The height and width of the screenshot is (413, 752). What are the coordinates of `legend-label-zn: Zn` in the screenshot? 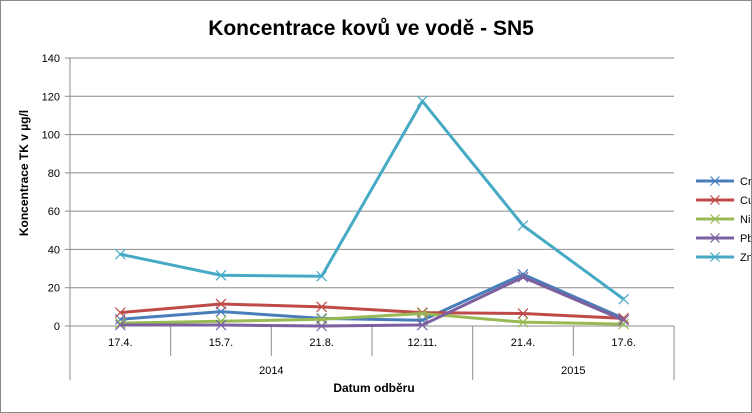 It's located at (745, 258).